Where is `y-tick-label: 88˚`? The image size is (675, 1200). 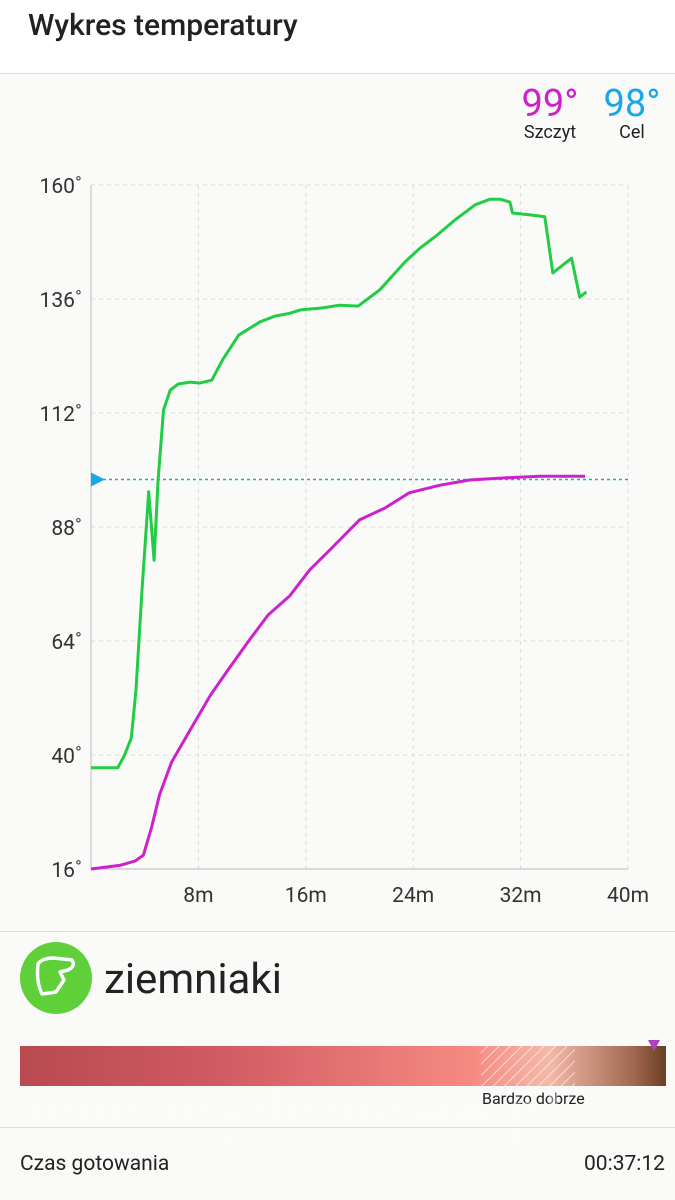
y-tick-label: 88˚ is located at coordinates (66, 529).